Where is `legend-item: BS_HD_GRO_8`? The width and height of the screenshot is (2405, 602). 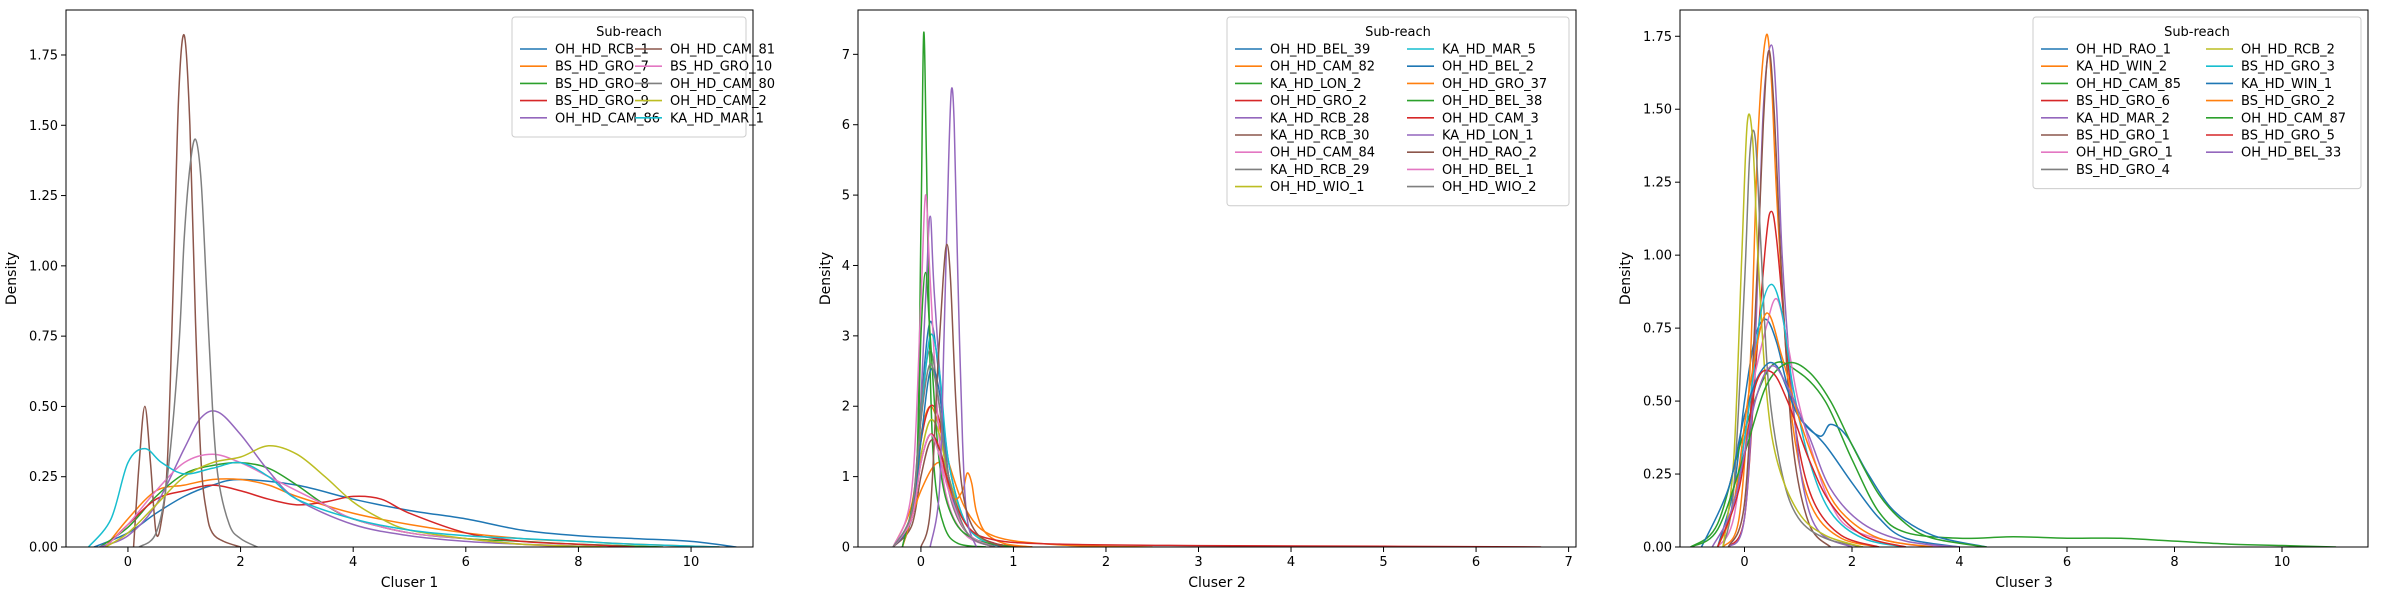
legend-item: BS_HD_GRO_8 is located at coordinates (584, 84).